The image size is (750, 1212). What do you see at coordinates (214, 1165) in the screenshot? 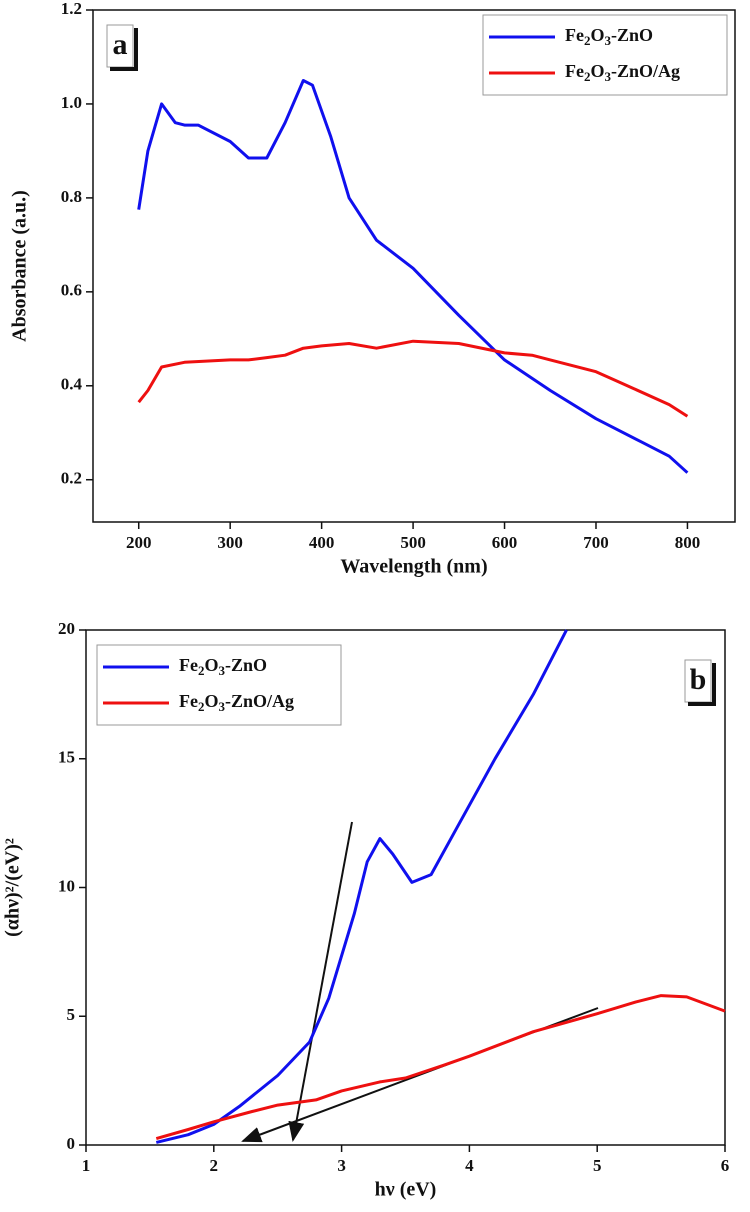
I see `x-tick-label: 2` at bounding box center [214, 1165].